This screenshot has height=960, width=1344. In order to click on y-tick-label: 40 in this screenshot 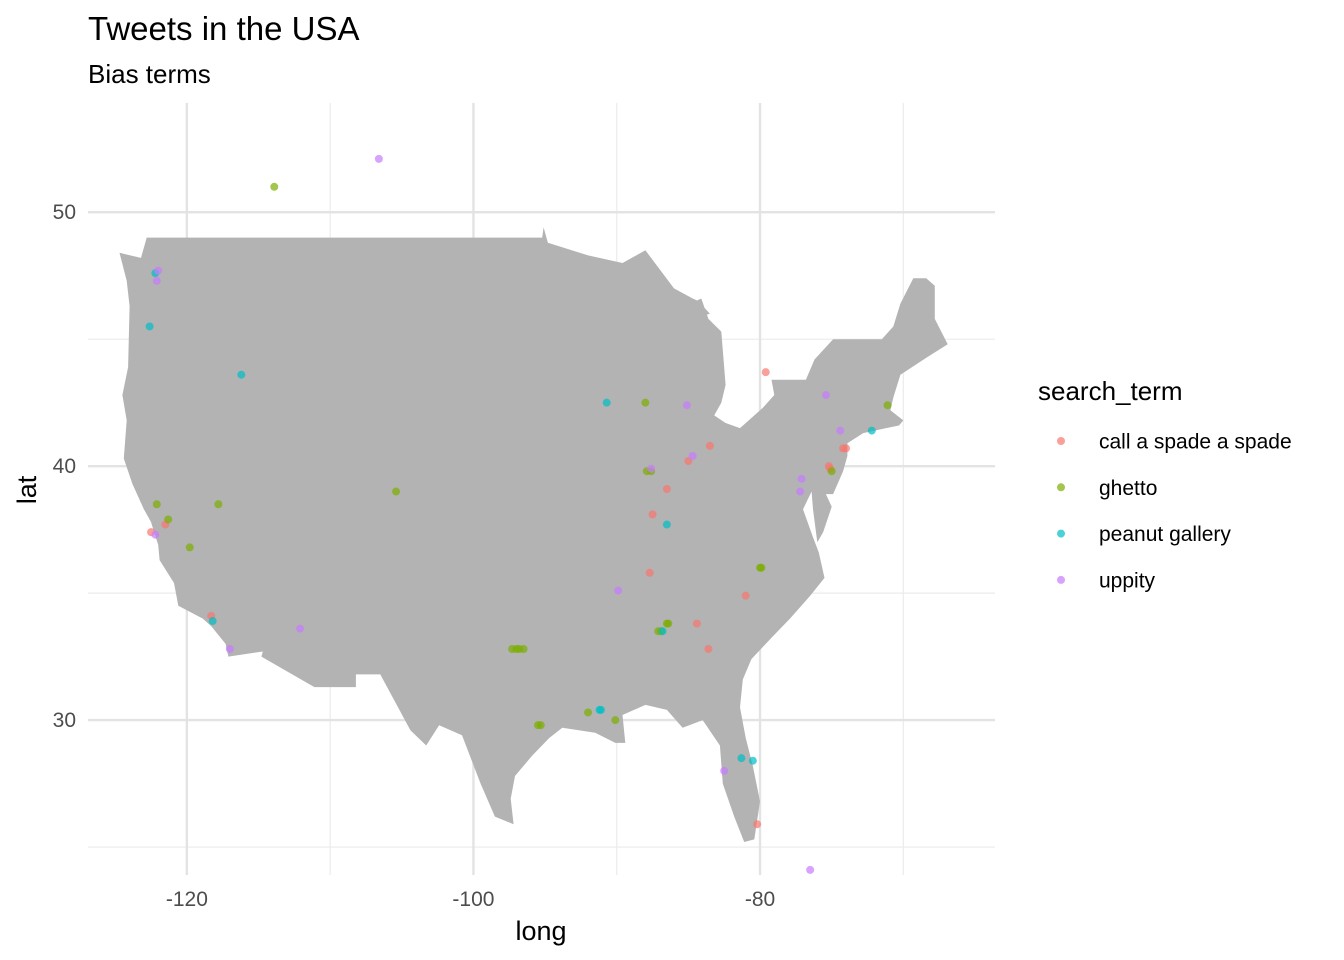, I will do `click(64, 466)`.